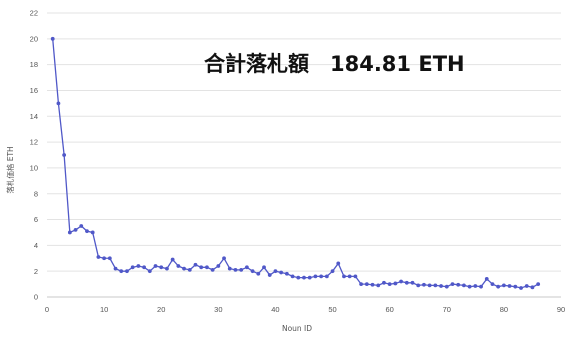 The height and width of the screenshot is (338, 566). I want to click on x-tick-label: 40, so click(275, 309).